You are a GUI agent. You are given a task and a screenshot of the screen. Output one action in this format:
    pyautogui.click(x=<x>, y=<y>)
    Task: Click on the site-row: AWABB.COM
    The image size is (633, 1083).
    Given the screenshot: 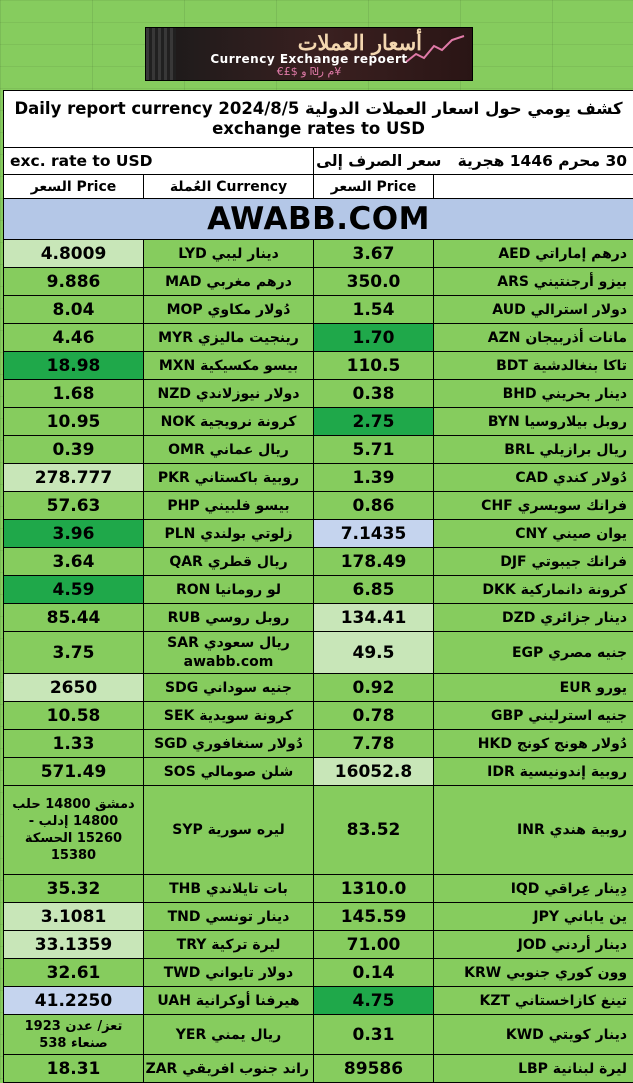 What is the action you would take?
    pyautogui.click(x=318, y=219)
    